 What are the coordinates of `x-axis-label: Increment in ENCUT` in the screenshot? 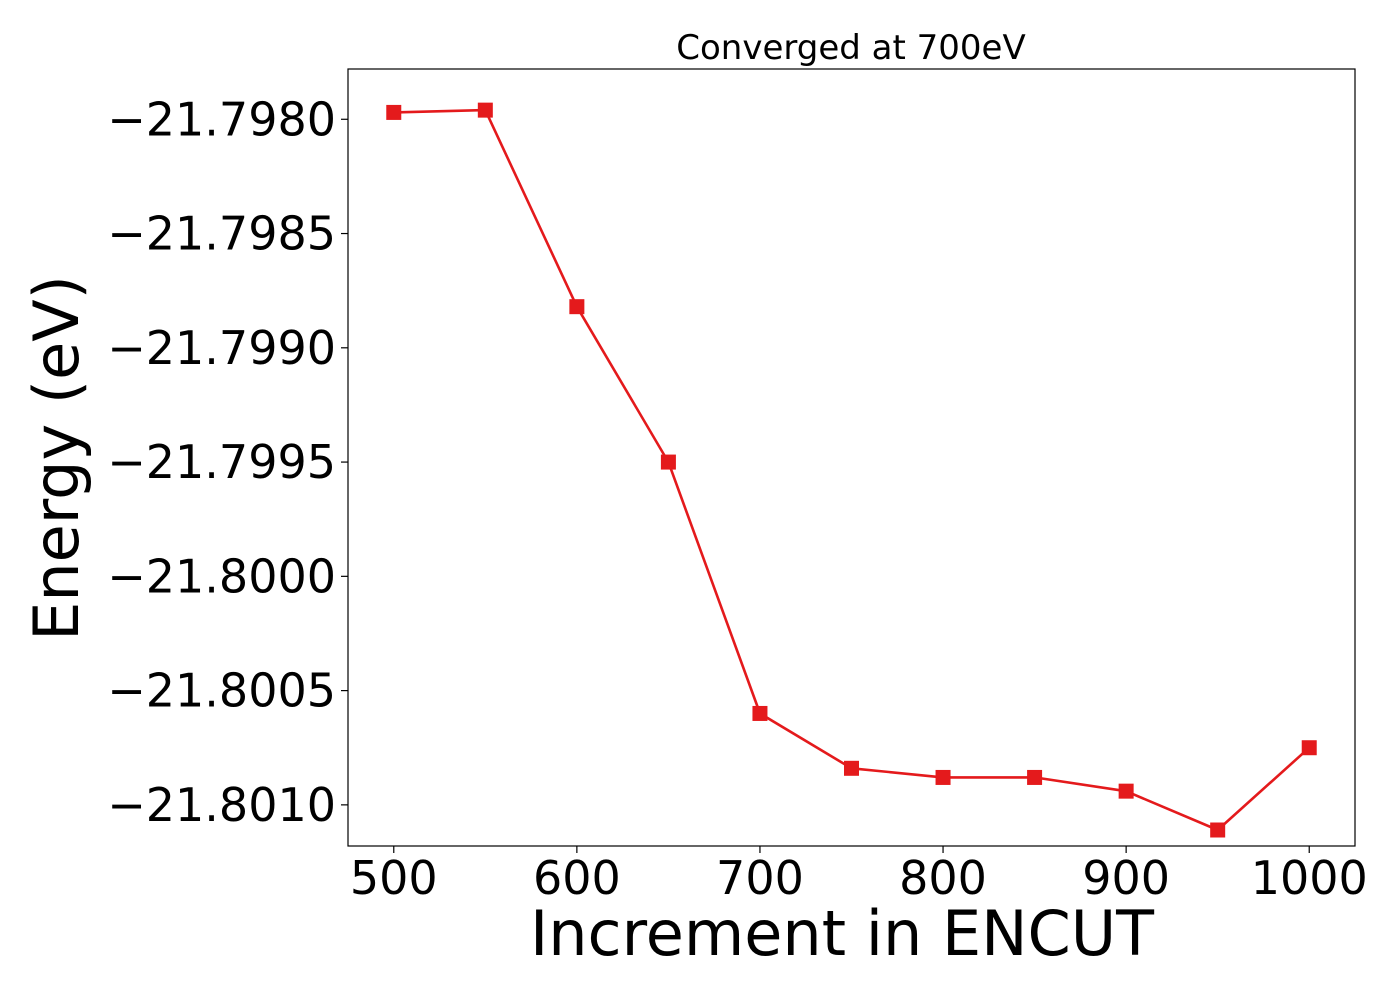 It's located at (842, 933).